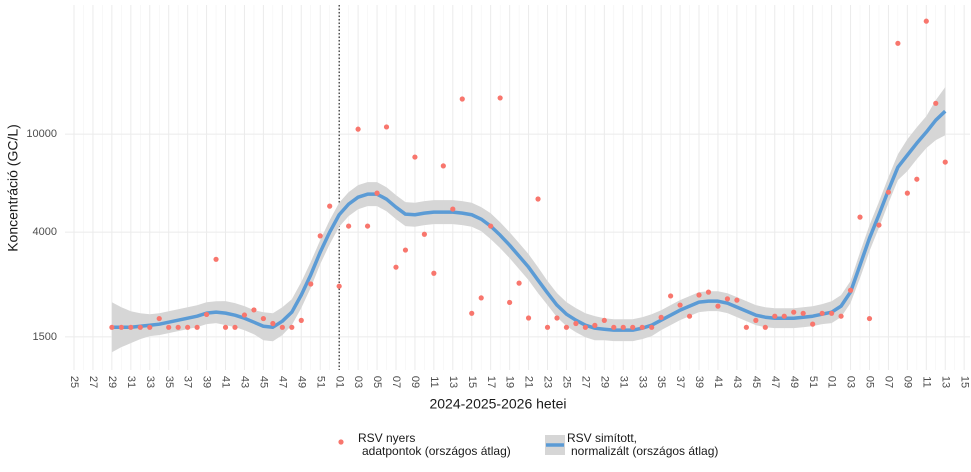 Image resolution: width=971 pixels, height=472 pixels. Describe the element at coordinates (889, 382) in the screenshot. I see `x-tick-label: 07` at that location.